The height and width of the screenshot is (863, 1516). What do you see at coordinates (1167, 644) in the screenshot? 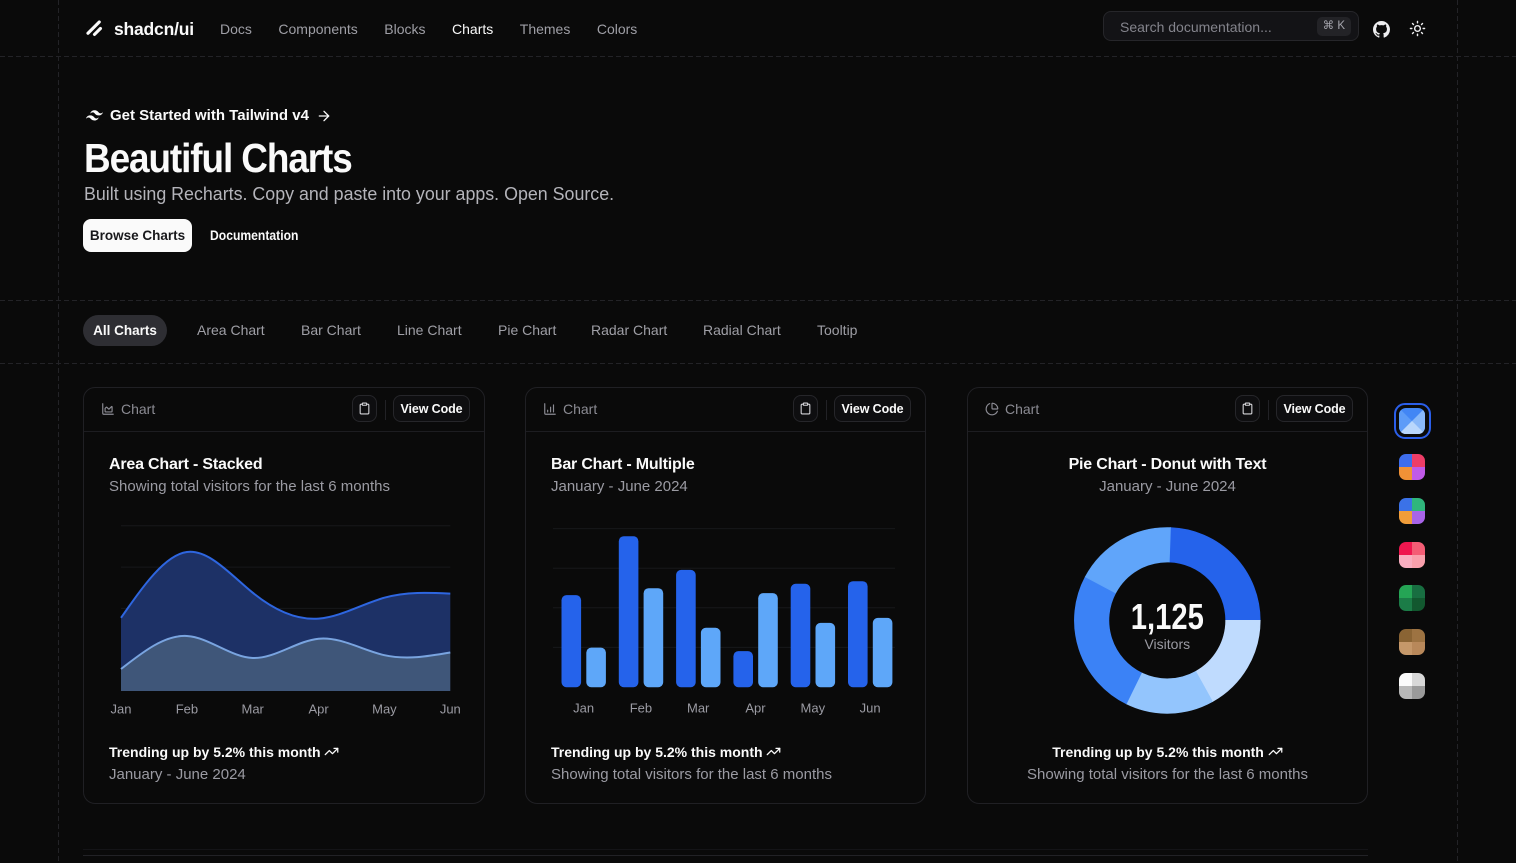
I see `svg-text: Visitors` at bounding box center [1167, 644].